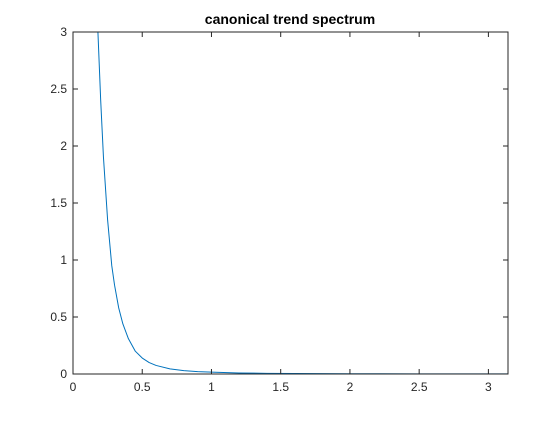 Image resolution: width=560 pixels, height=425 pixels. Describe the element at coordinates (58, 203) in the screenshot. I see `y-tick-label: 1.5` at that location.